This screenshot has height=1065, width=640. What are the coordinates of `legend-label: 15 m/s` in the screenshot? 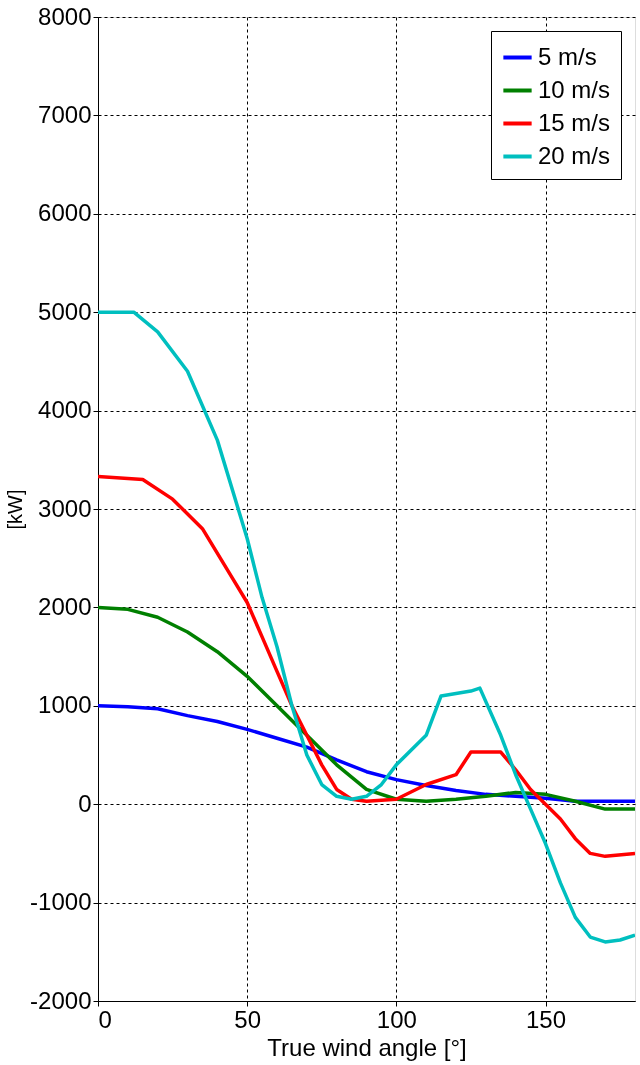 It's located at (574, 122).